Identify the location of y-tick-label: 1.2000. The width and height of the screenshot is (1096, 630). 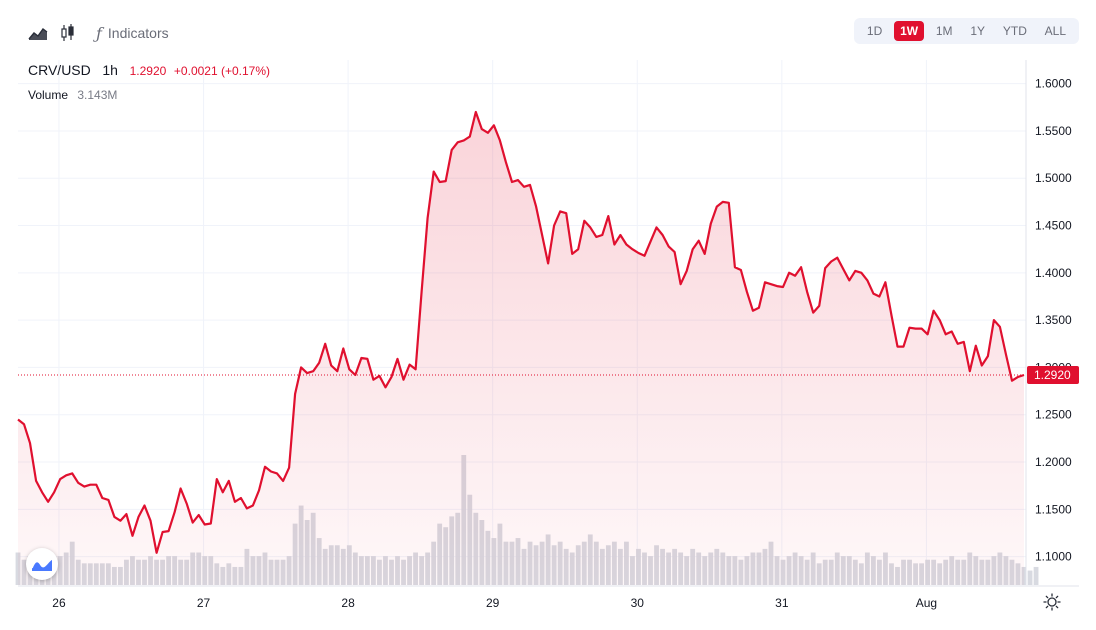
(1053, 462).